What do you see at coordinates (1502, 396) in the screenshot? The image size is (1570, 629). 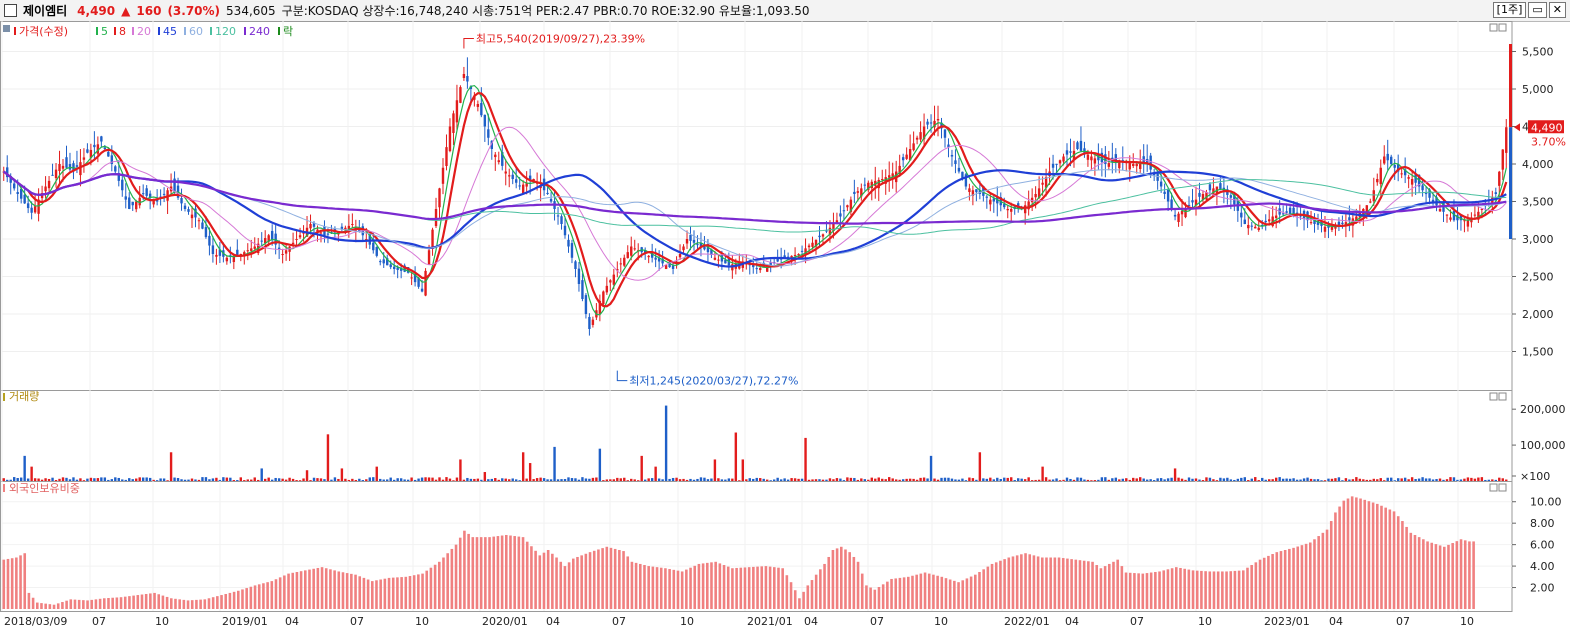 I see `volume-panel-close-icon` at bounding box center [1502, 396].